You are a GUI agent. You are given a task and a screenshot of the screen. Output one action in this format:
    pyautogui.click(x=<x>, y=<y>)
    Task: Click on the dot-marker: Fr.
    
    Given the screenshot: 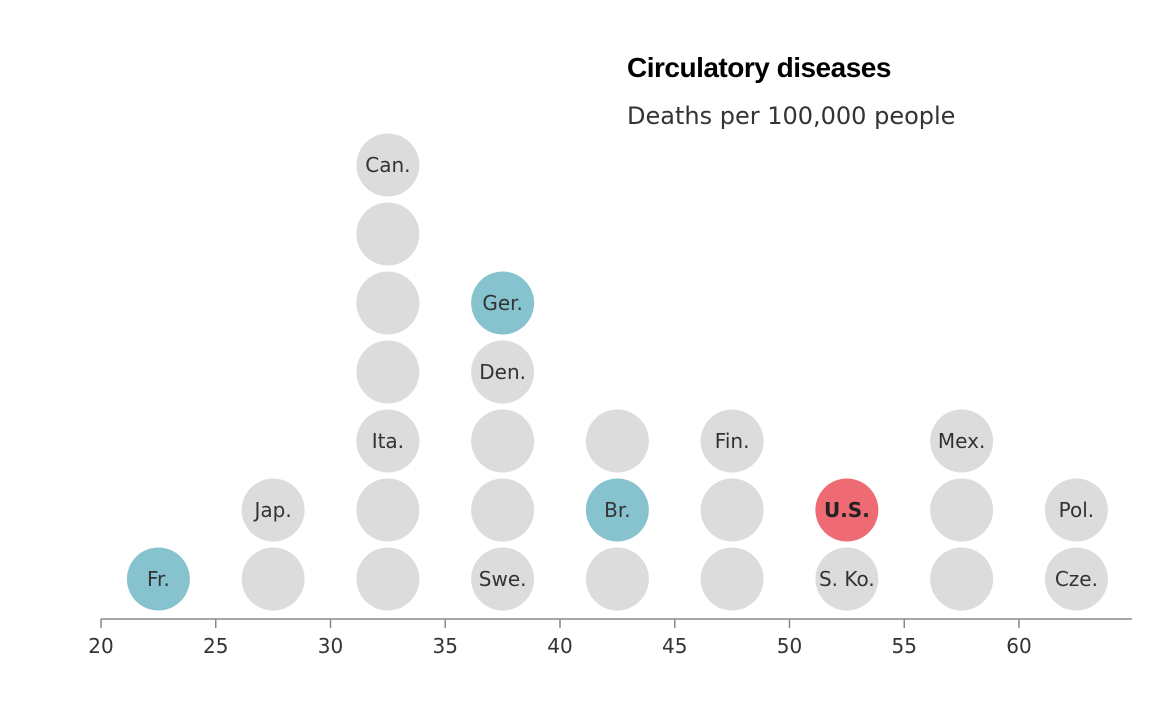 What is the action you would take?
    pyautogui.click(x=158, y=579)
    